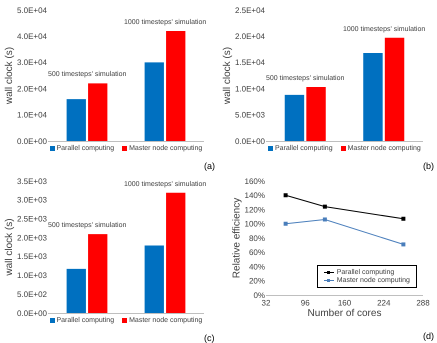 This screenshot has height=343, width=437. I want to click on y-tick-label: 2.0E+03, so click(32, 237).